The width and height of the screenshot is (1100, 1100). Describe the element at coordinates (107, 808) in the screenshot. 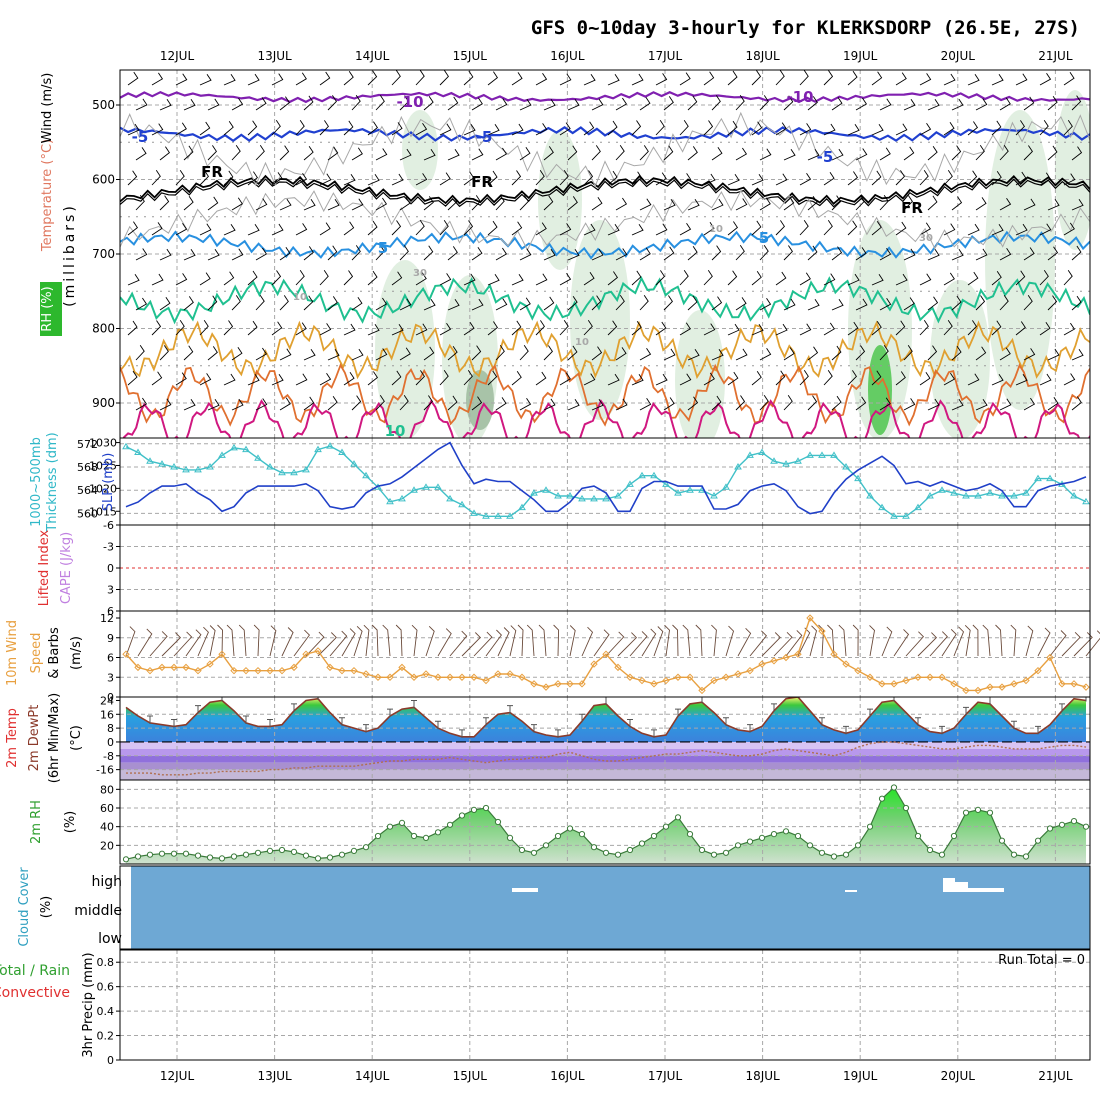

I see `rh-tick-label: 60` at that location.